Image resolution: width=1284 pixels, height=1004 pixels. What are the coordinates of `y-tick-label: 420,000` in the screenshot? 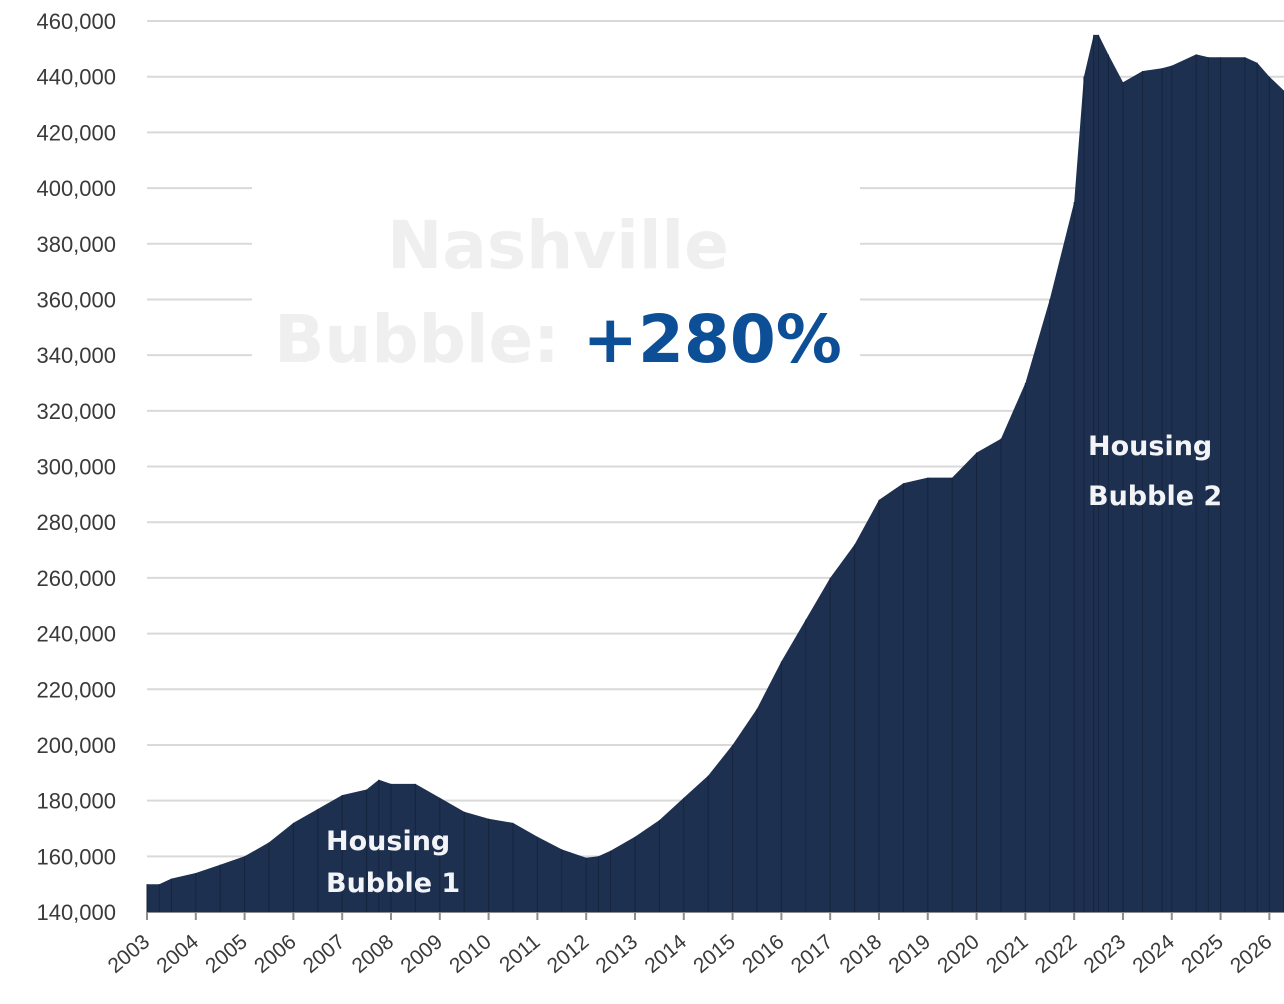 It's located at (76, 132).